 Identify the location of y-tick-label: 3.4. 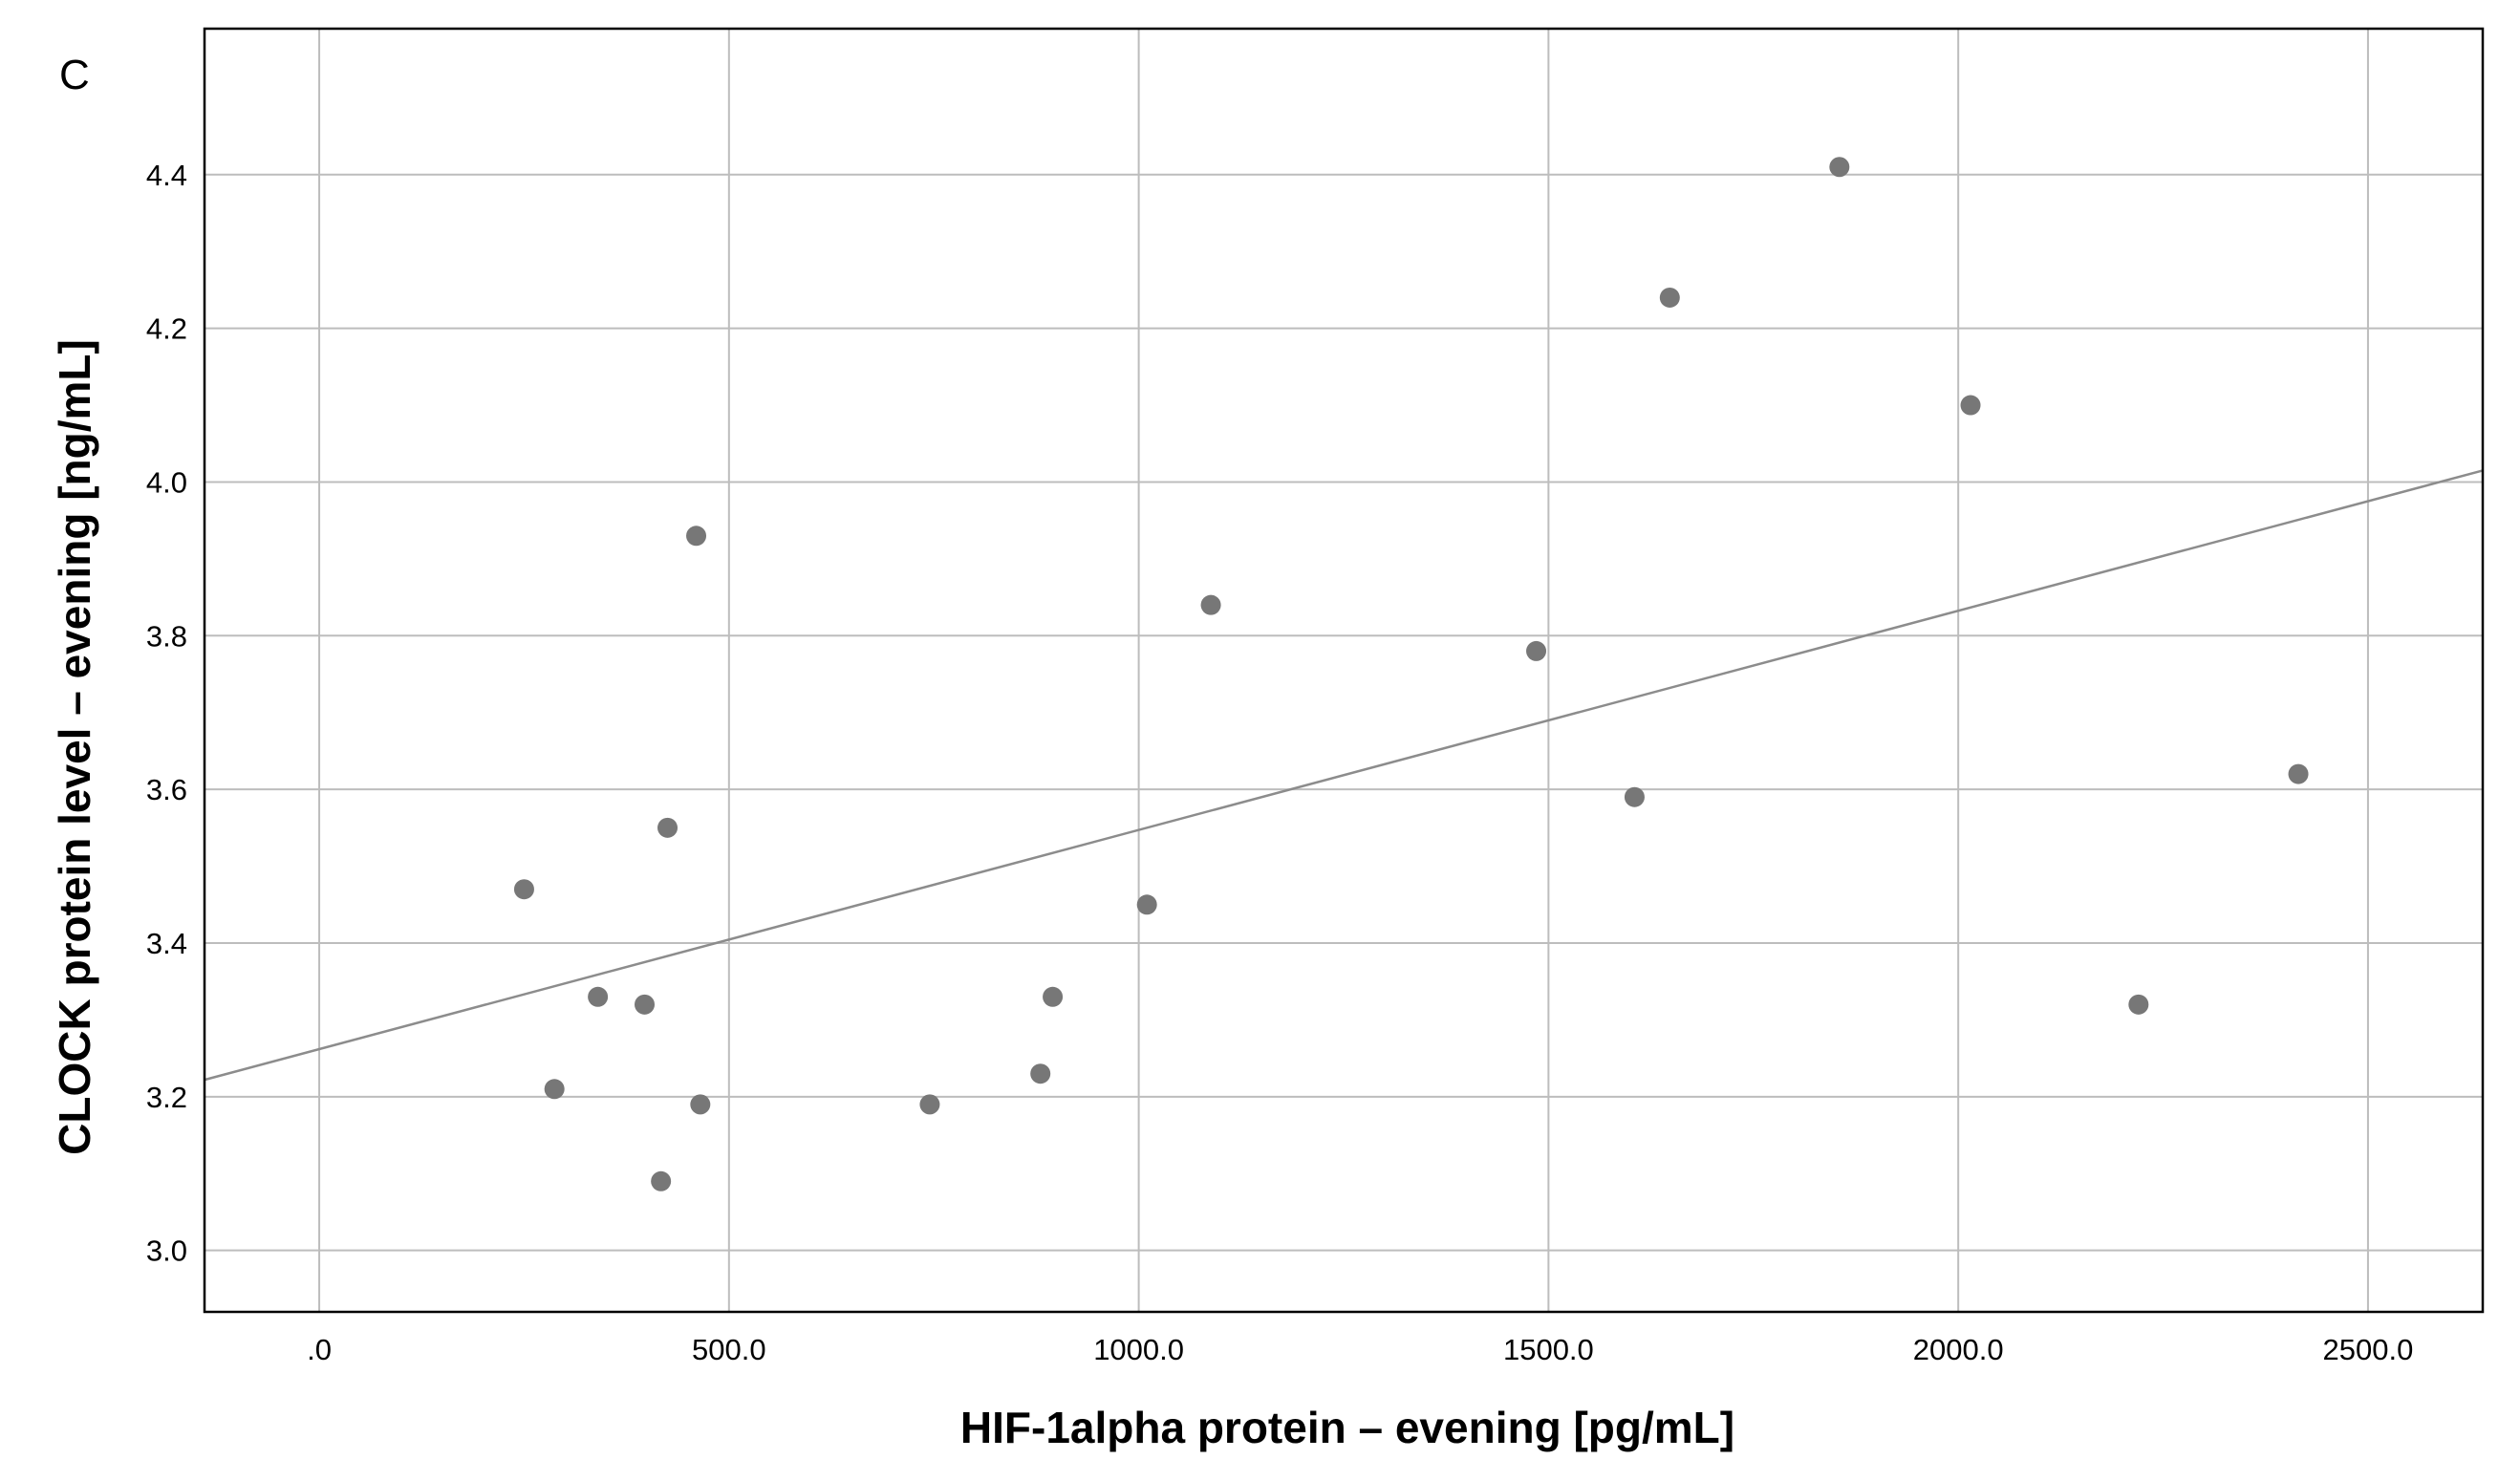
(166, 943).